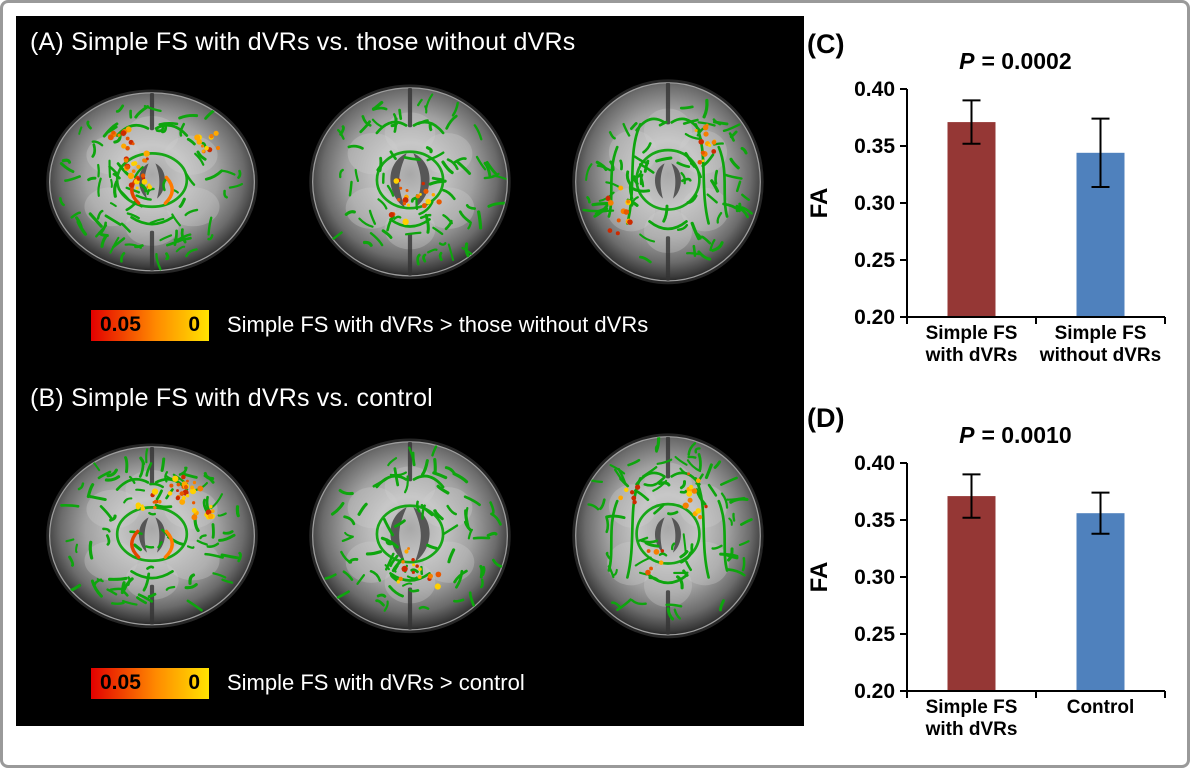 Image resolution: width=1190 pixels, height=768 pixels. I want to click on panel-b-legend: 0.05 0 Simple FS with dVRs > control, so click(308, 683).